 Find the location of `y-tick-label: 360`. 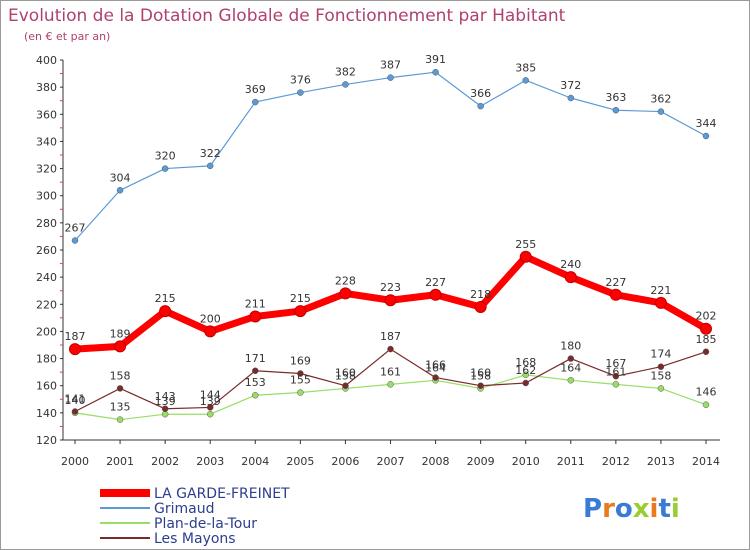

y-tick-label: 360 is located at coordinates (46, 114).